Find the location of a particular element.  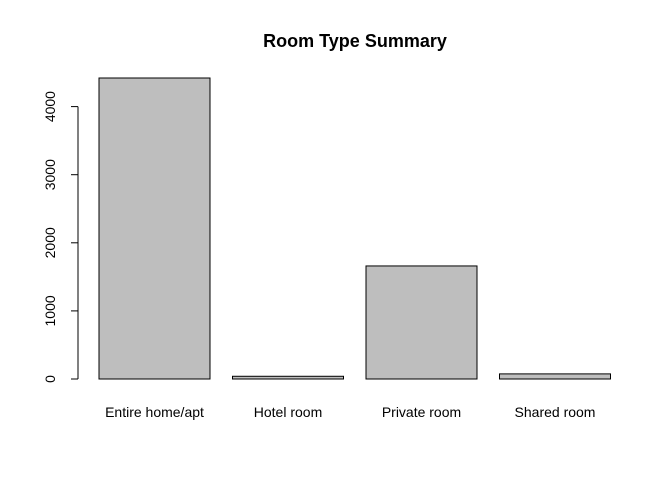

y-axis: 0 1000 2000 3000 4000 is located at coordinates (60, 237).